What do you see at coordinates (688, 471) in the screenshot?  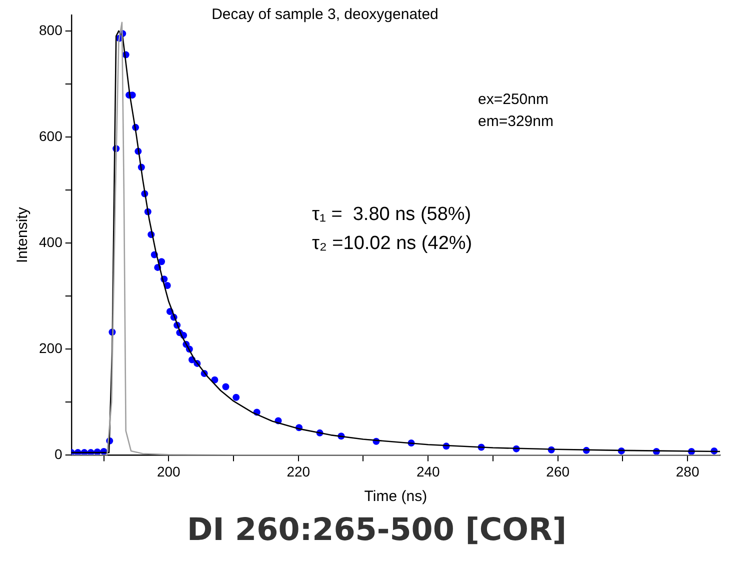 I see `x-tick-label: 280` at bounding box center [688, 471].